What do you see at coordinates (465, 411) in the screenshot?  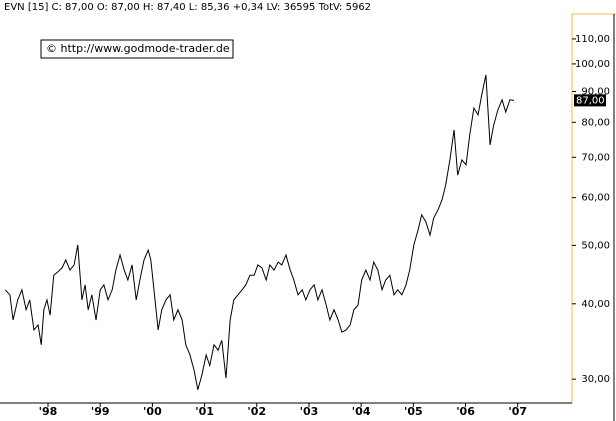 I see `x-tick-label: '06` at bounding box center [465, 411].